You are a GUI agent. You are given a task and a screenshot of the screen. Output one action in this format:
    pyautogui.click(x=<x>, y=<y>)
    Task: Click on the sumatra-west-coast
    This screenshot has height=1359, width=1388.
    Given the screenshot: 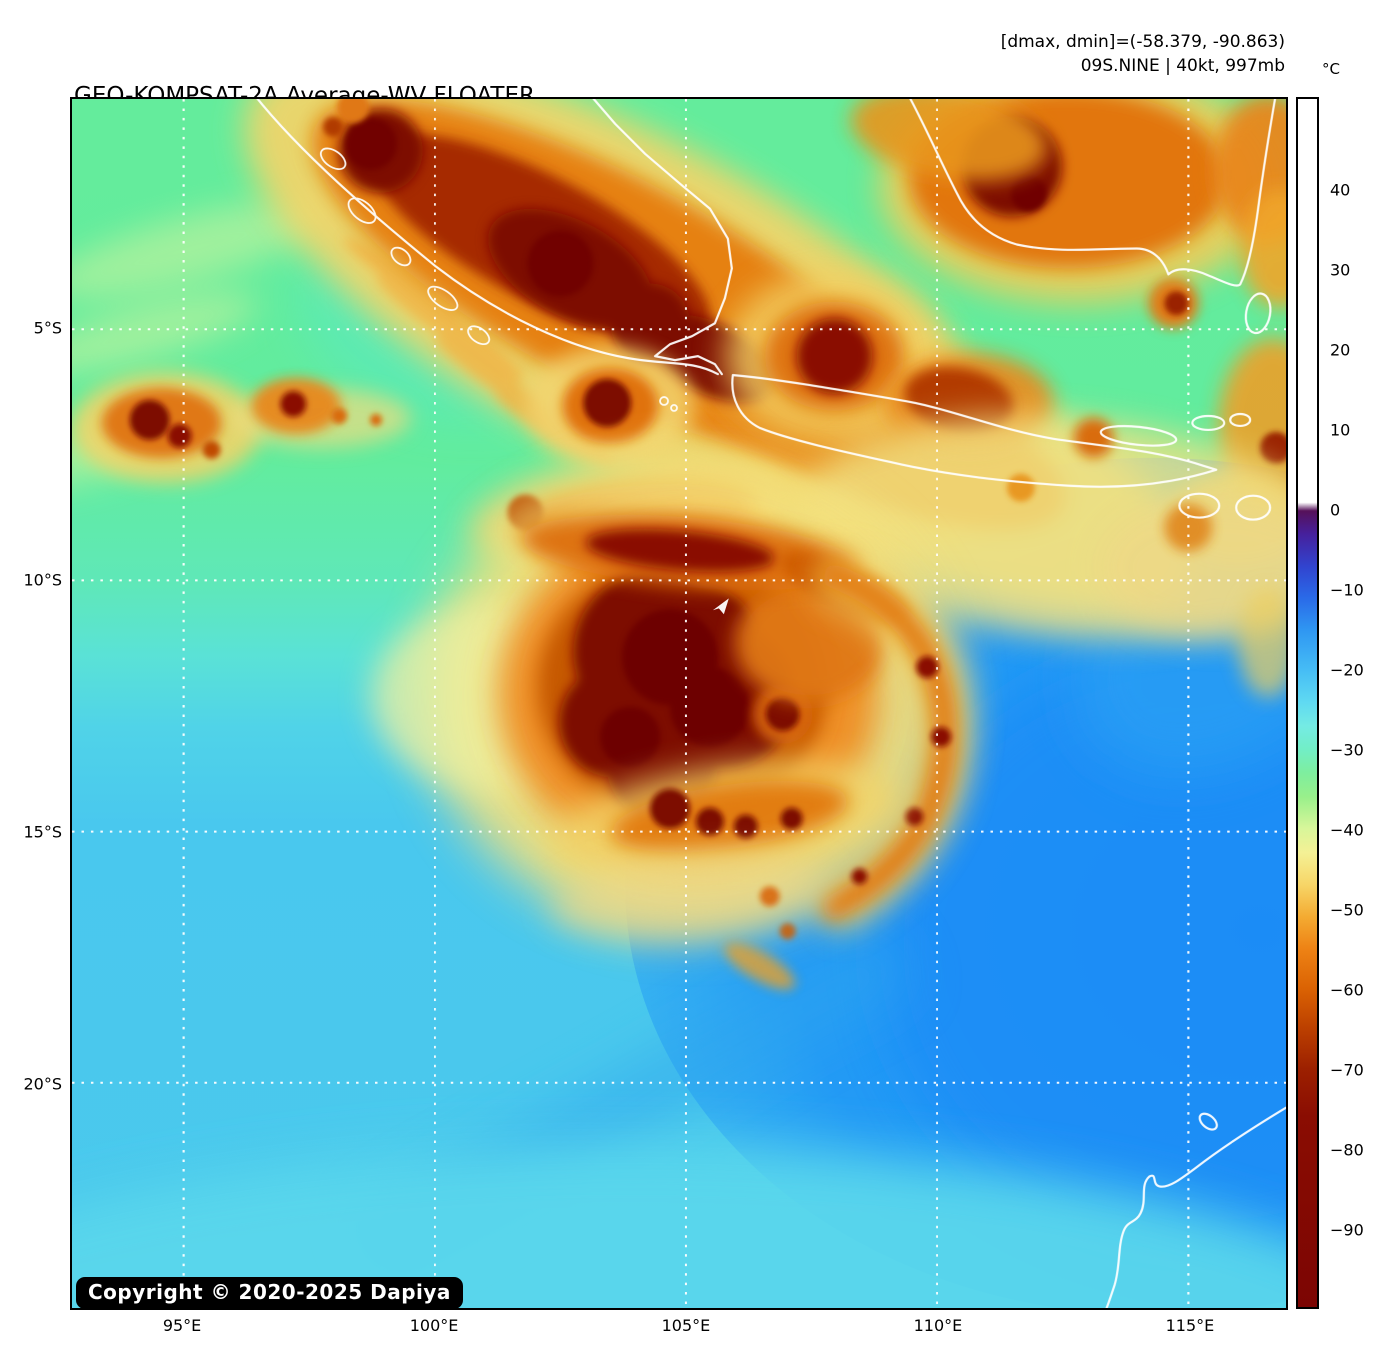 What is the action you would take?
    pyautogui.click(x=487, y=237)
    